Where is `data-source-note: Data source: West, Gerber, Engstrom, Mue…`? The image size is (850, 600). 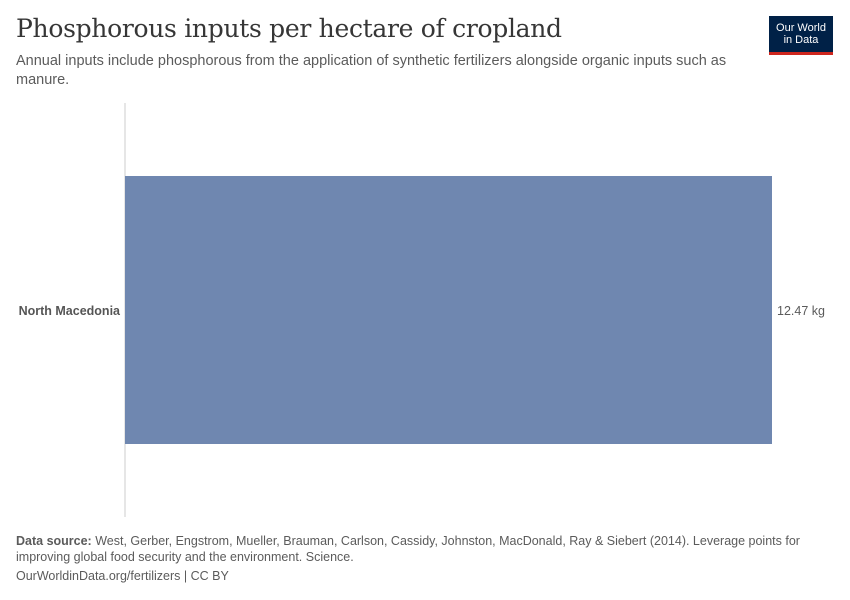 data-source-note: Data source: West, Gerber, Engstrom, Mue… is located at coordinates (411, 549).